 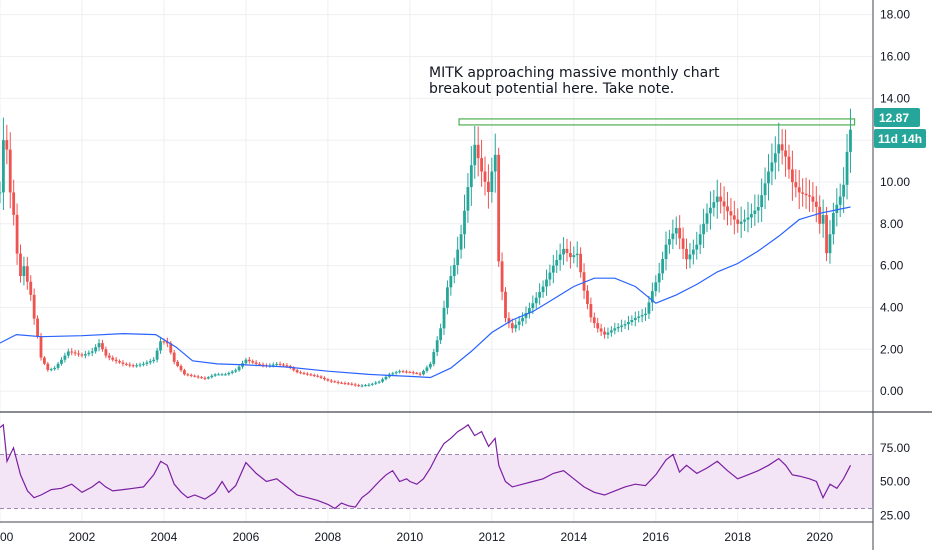 What do you see at coordinates (737, 537) in the screenshot?
I see `time-tick-label: 2018` at bounding box center [737, 537].